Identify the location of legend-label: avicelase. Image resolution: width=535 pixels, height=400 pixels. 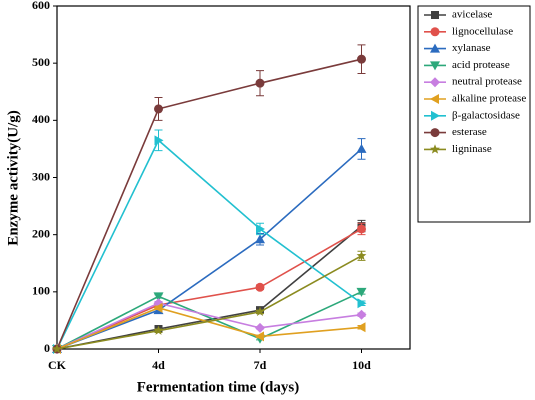
(472, 15).